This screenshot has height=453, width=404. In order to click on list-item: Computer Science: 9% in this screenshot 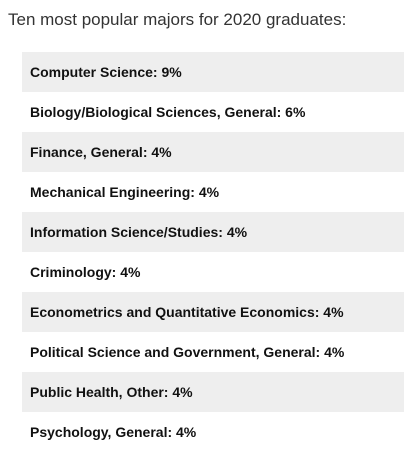, I will do `click(213, 72)`.